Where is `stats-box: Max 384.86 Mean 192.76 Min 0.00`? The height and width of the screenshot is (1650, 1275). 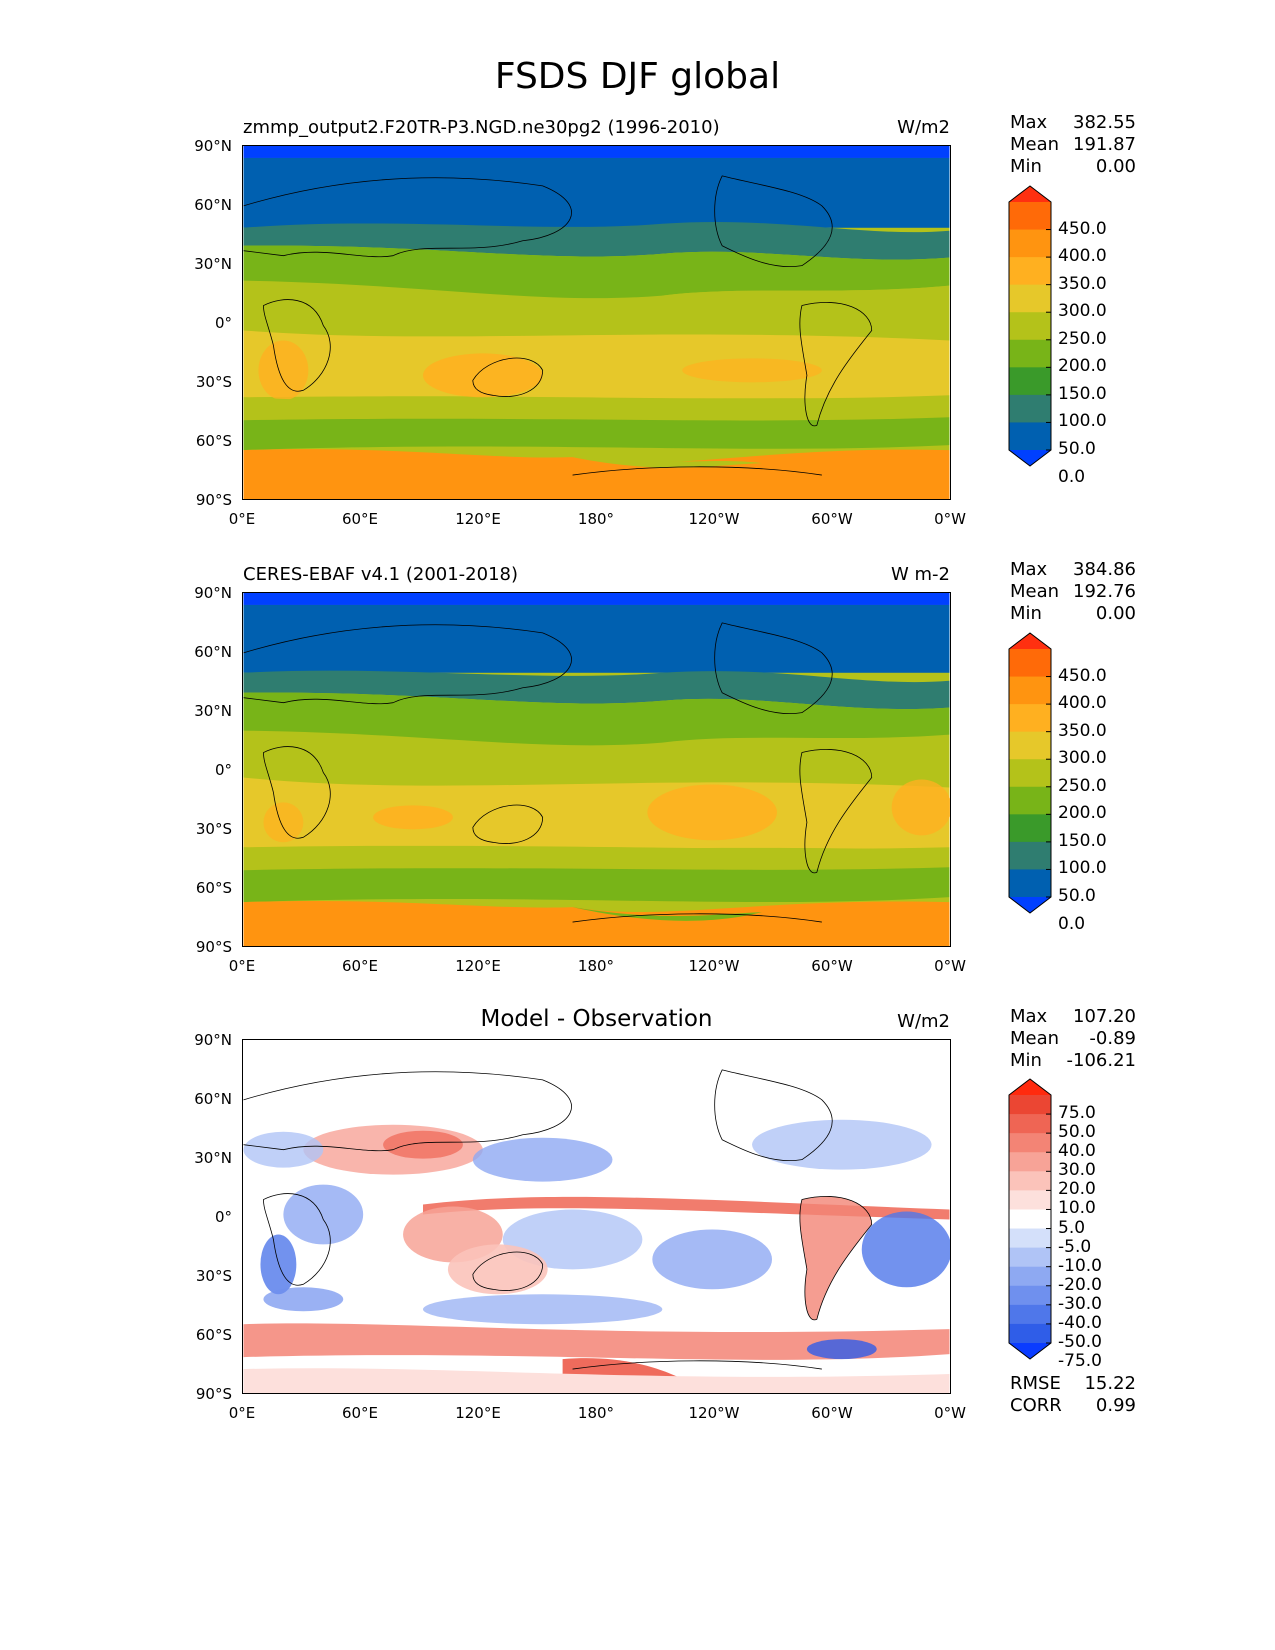 stats-box: Max 384.86 Mean 192.76 Min 0.00 is located at coordinates (1073, 592).